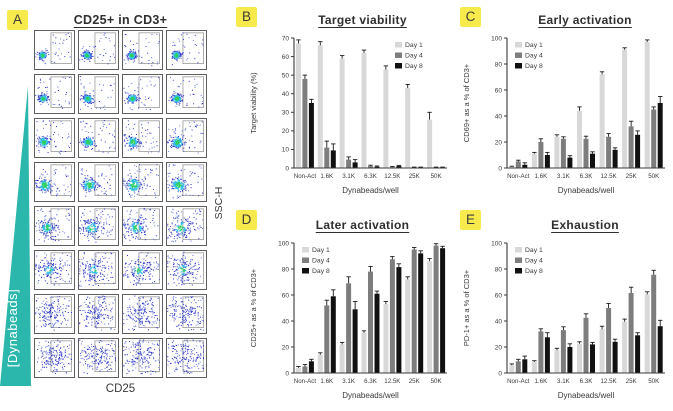  What do you see at coordinates (98, 314) in the screenshot?
I see `flow-plot-r6c1` at bounding box center [98, 314].